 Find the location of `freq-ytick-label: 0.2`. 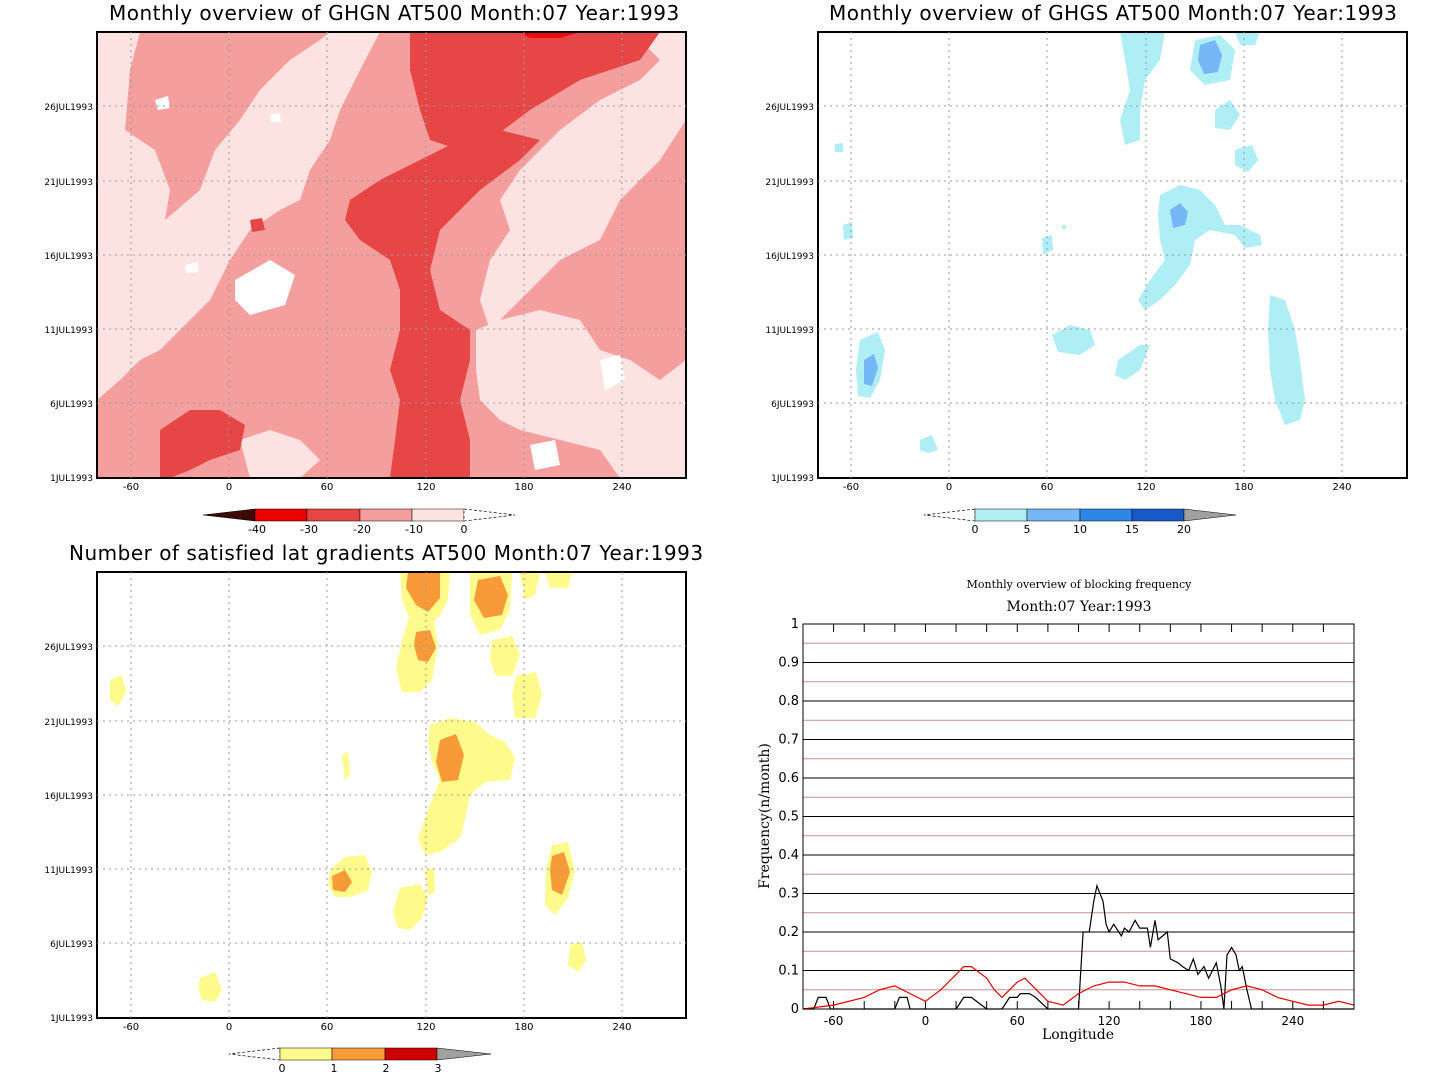

freq-ytick-label: 0.2 is located at coordinates (788, 932).